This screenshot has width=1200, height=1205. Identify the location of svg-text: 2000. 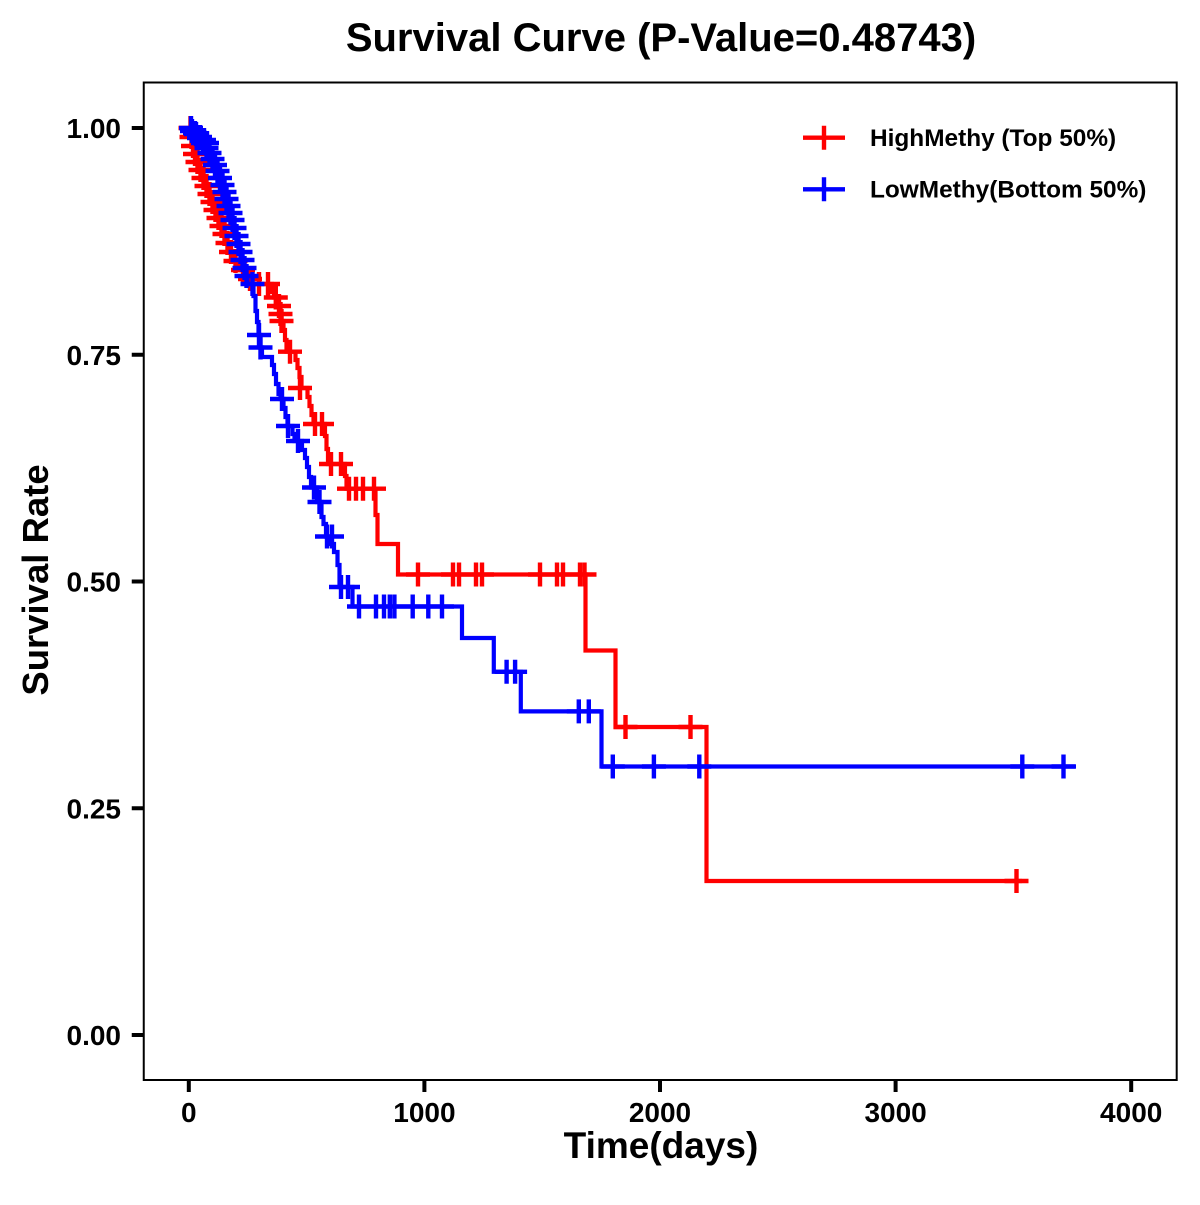
(660, 1112).